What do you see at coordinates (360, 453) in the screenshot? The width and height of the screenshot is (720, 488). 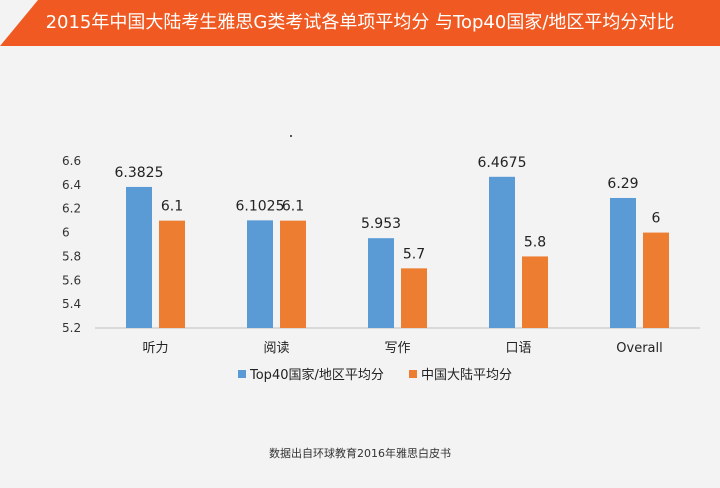 I see `source-note: 数据出自环球教育2016年雅思白皮书` at bounding box center [360, 453].